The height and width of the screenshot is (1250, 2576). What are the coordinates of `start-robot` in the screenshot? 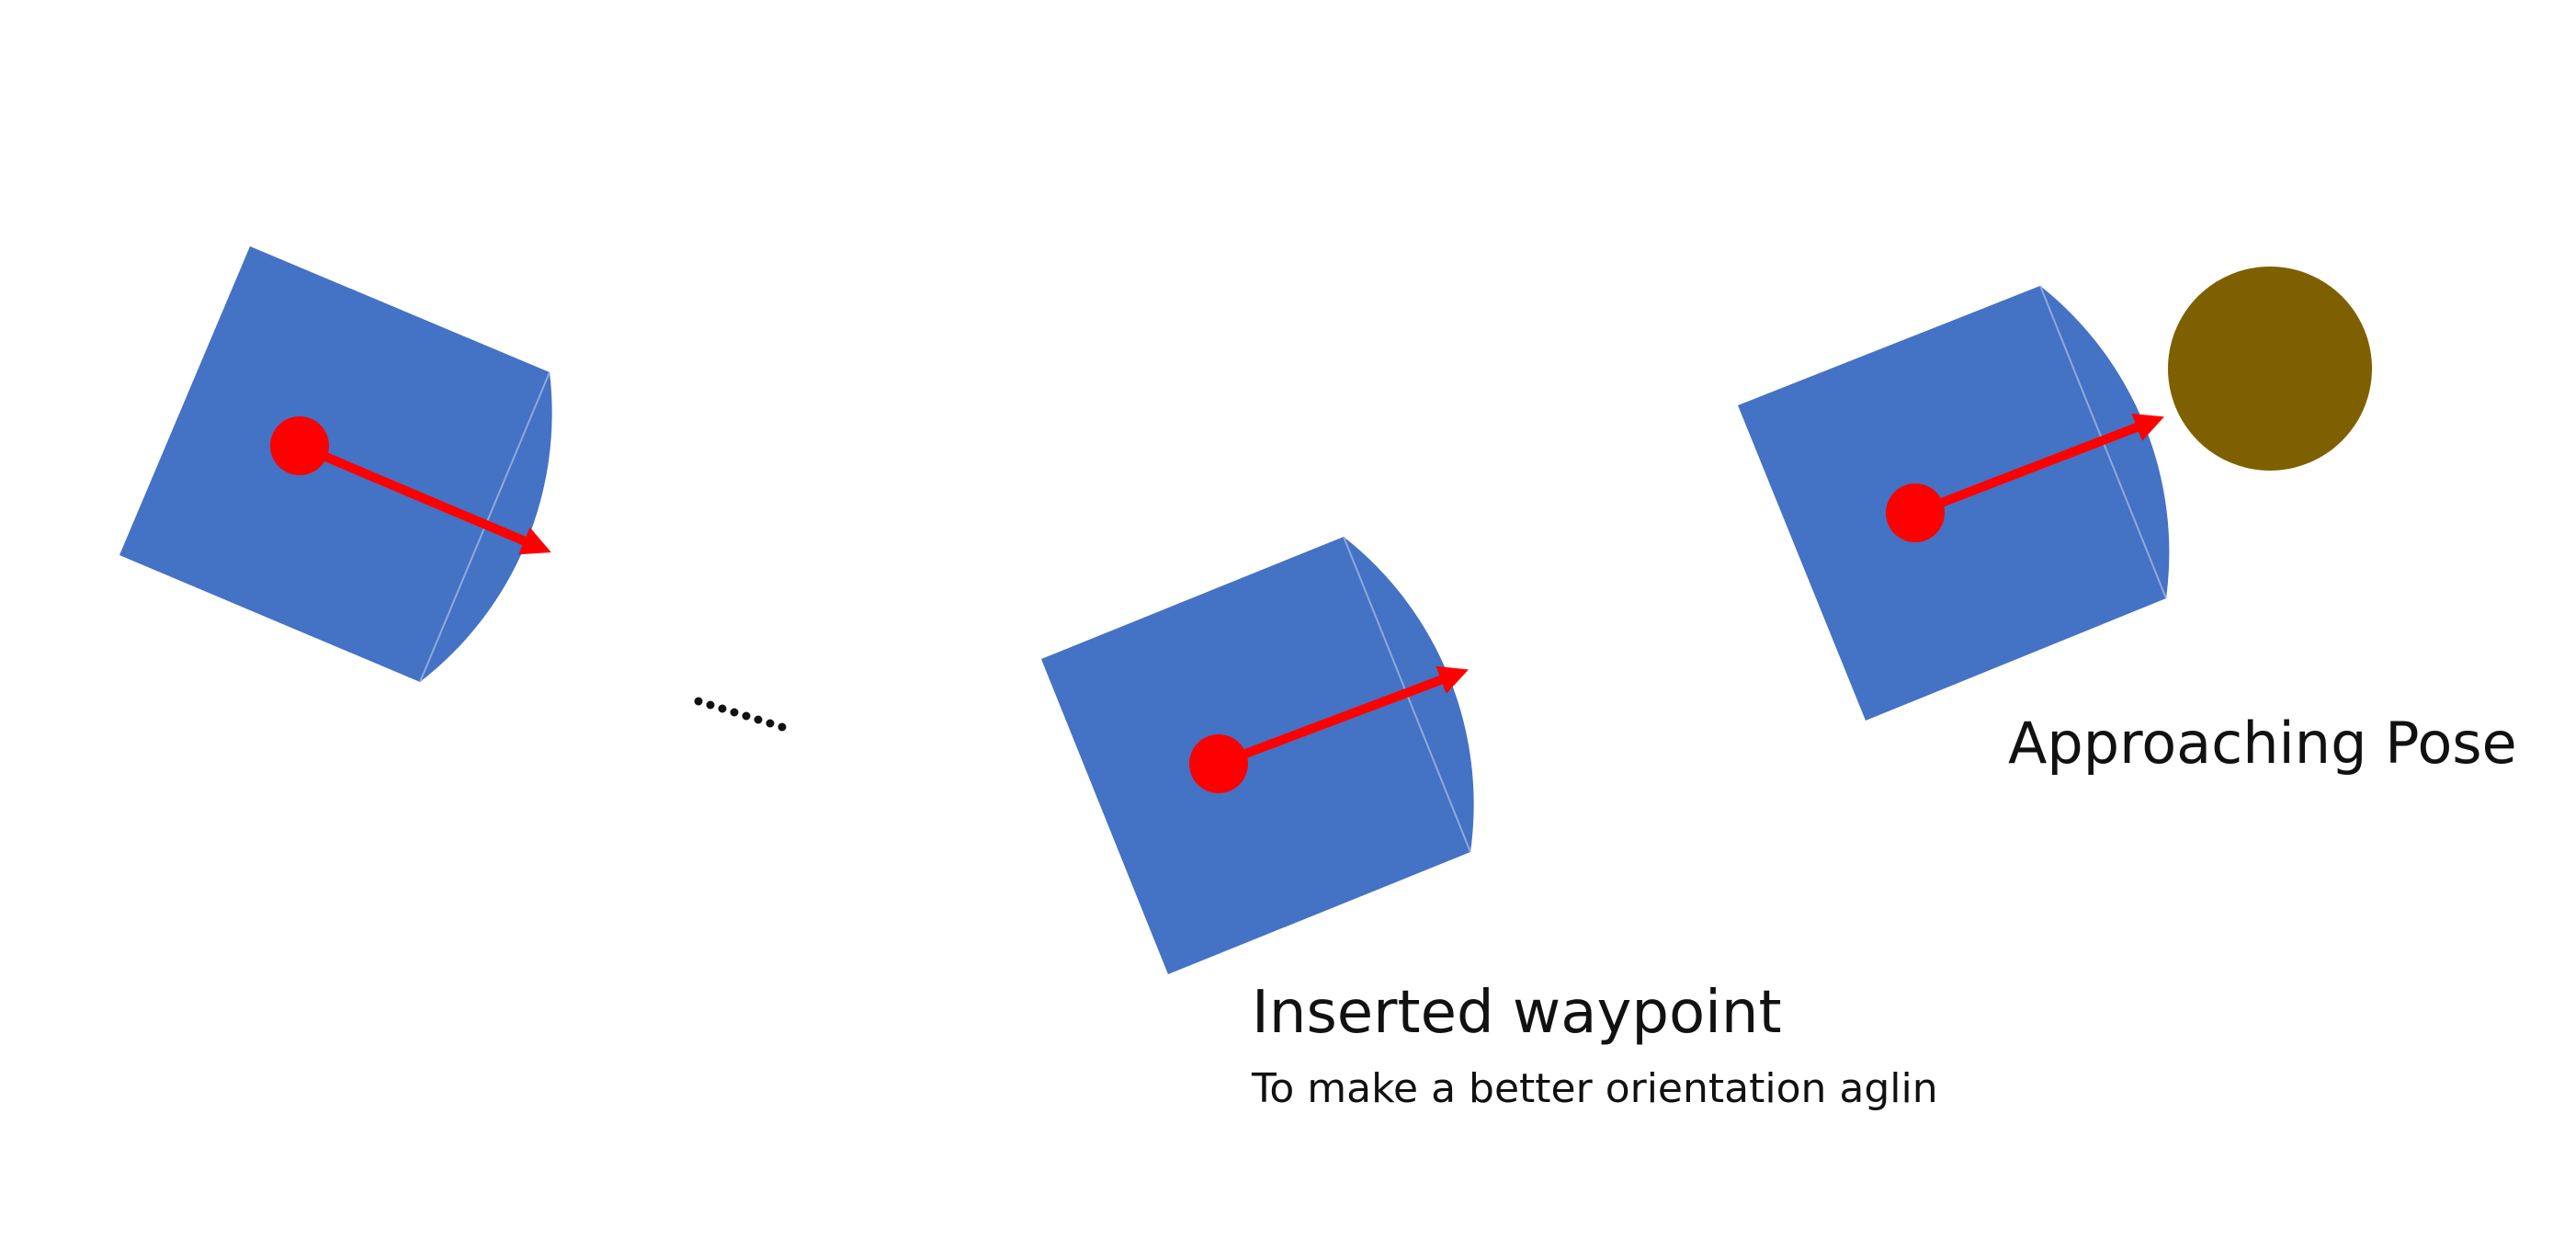 It's located at (336, 464).